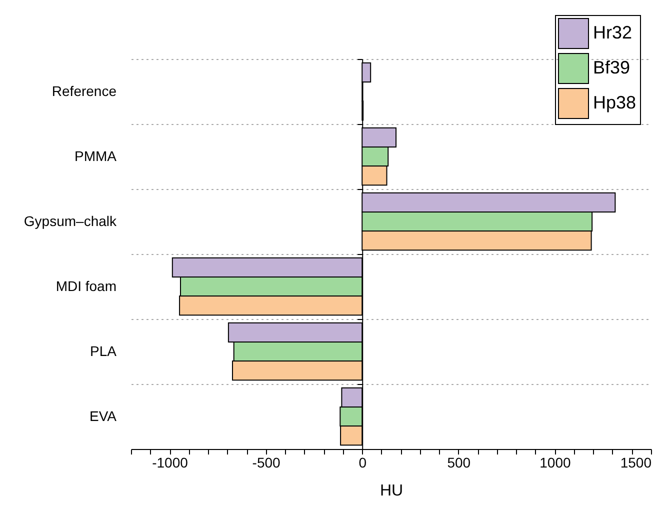 Image resolution: width=671 pixels, height=506 pixels. I want to click on x-axis-title: HU, so click(392, 491).